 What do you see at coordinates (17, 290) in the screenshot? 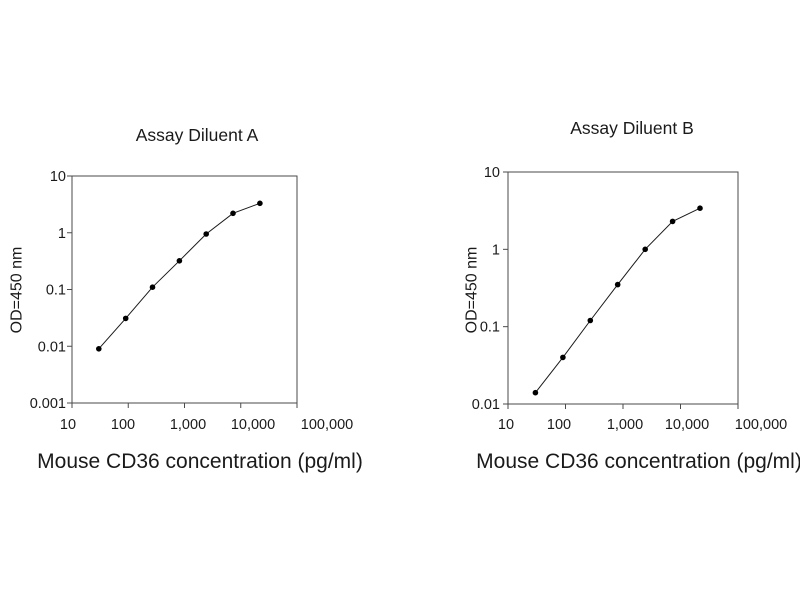
I see `chart-a-y-axis-label: OD=450 nm` at bounding box center [17, 290].